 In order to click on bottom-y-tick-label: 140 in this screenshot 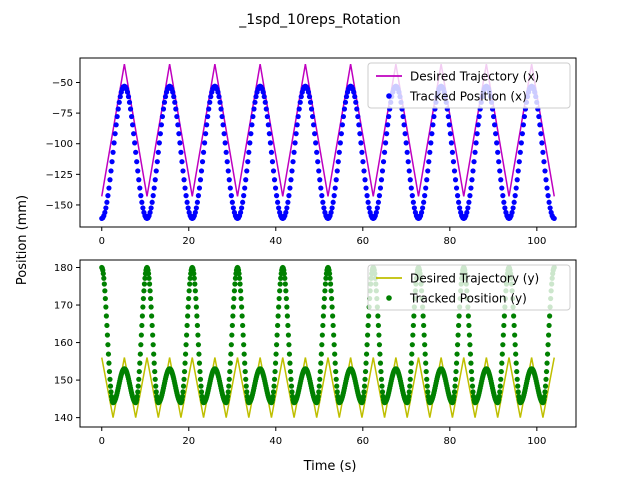, I will do `click(63, 418)`.